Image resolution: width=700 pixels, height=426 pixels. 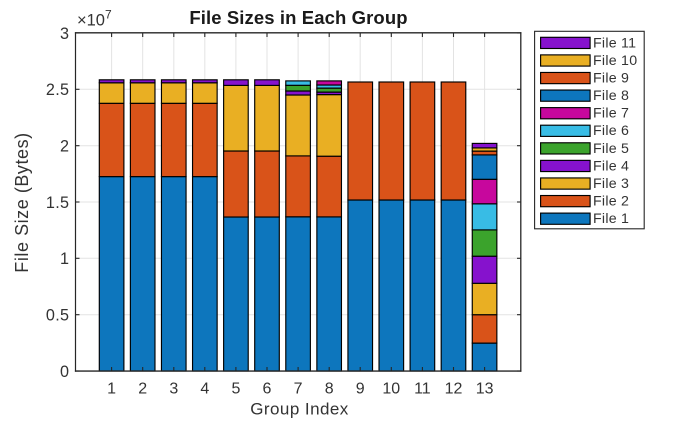 What do you see at coordinates (611, 114) in the screenshot?
I see `svg-text: File 7` at bounding box center [611, 114].